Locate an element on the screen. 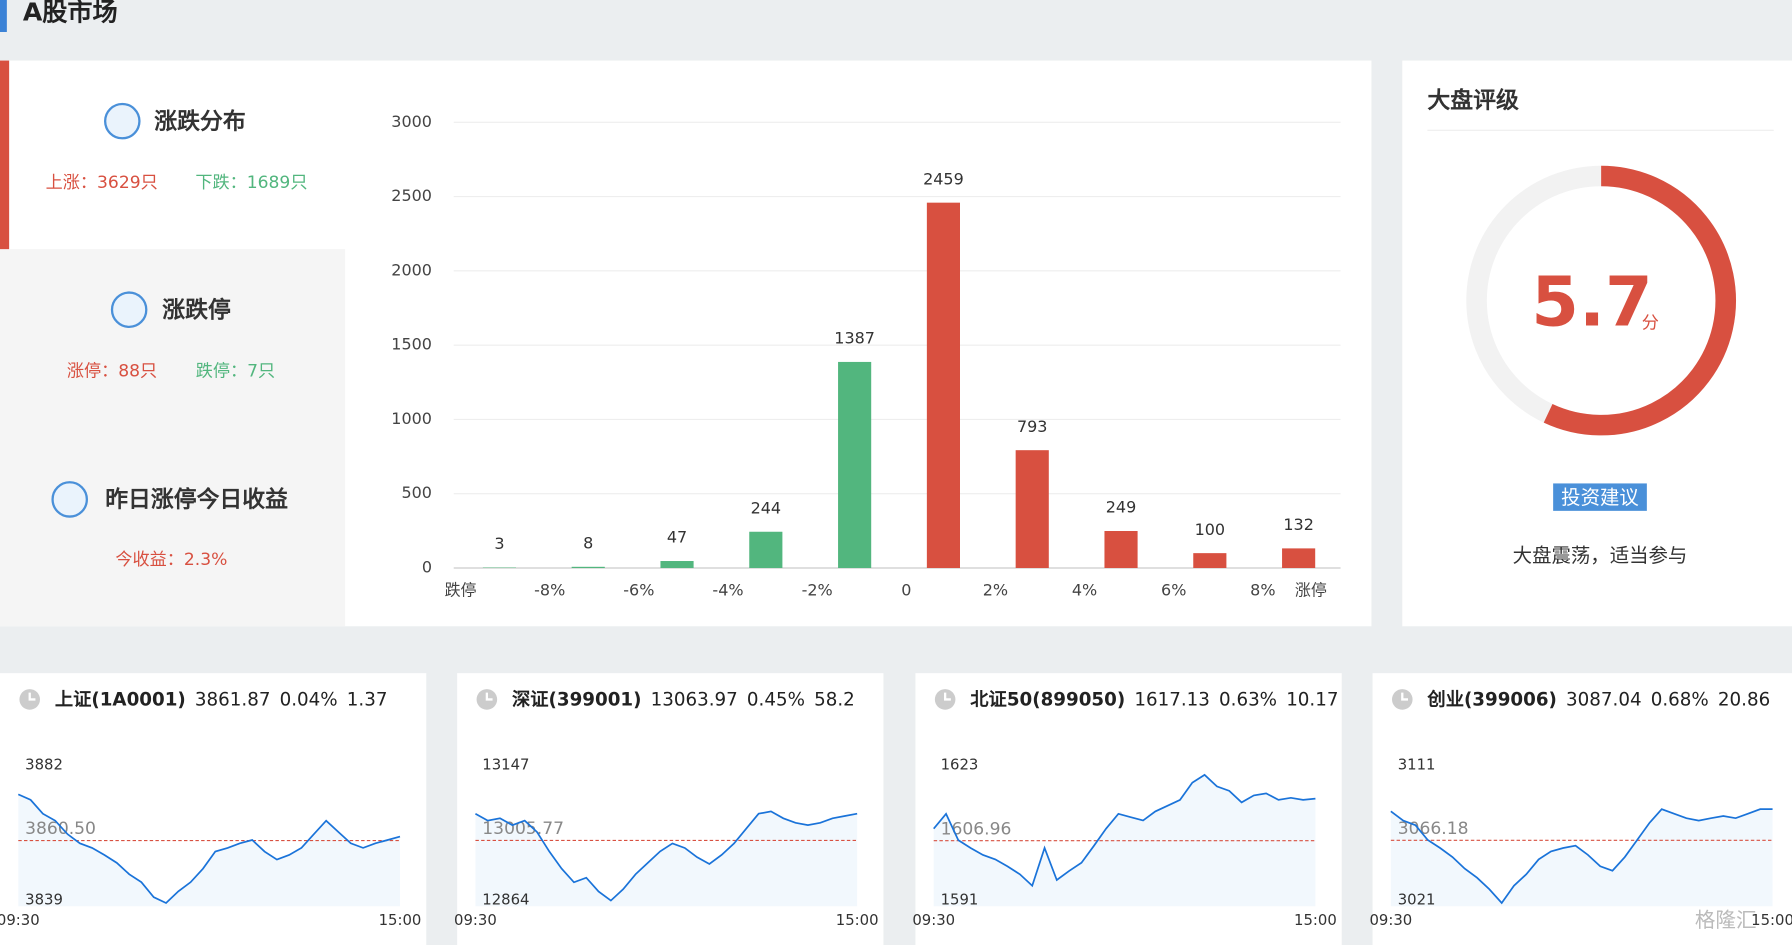 The height and width of the screenshot is (945, 1792). index-pct: 0.63% is located at coordinates (1248, 700).